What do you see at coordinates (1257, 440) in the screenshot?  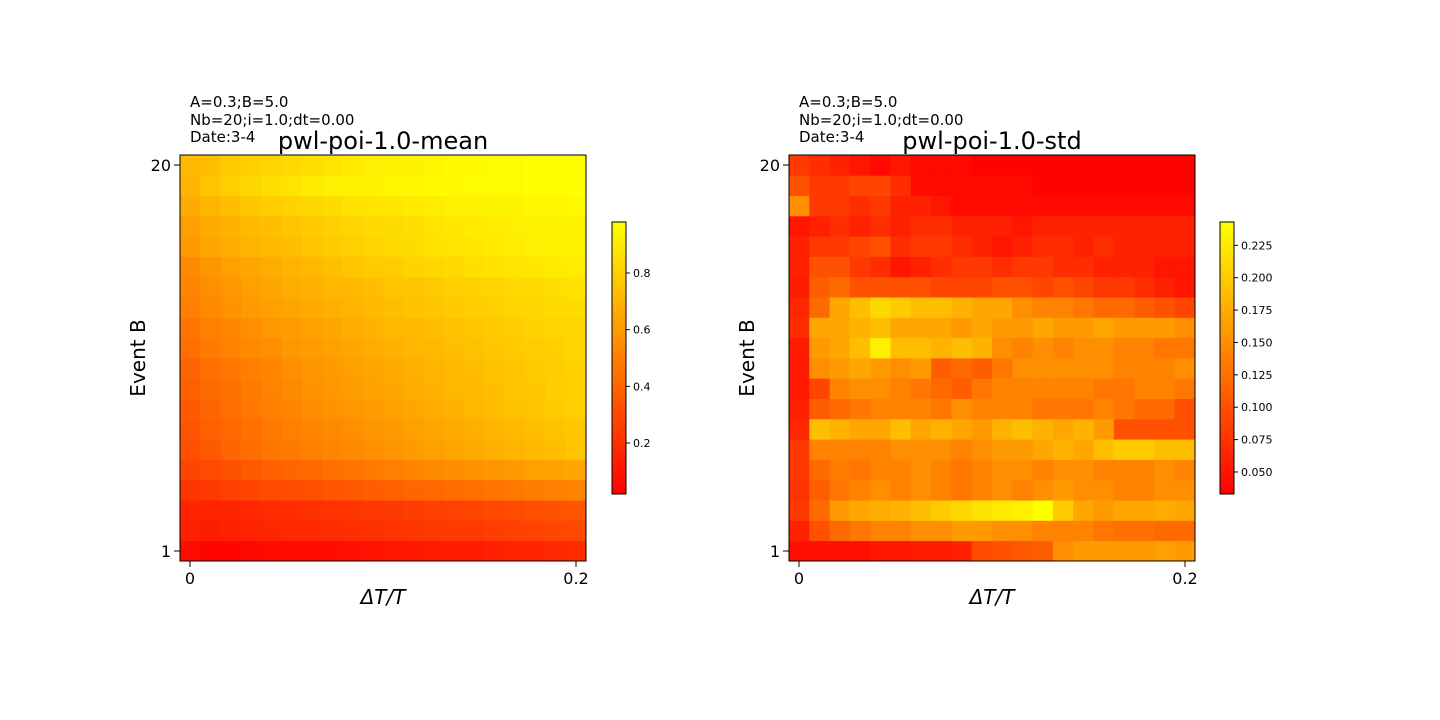 I see `colorbar-tick-label: 0.075` at bounding box center [1257, 440].